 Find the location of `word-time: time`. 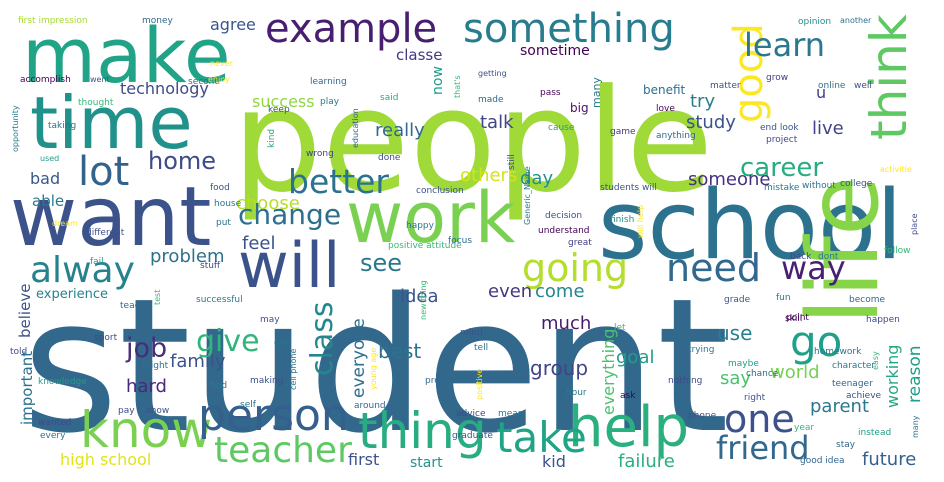

word-time: time is located at coordinates (111, 123).